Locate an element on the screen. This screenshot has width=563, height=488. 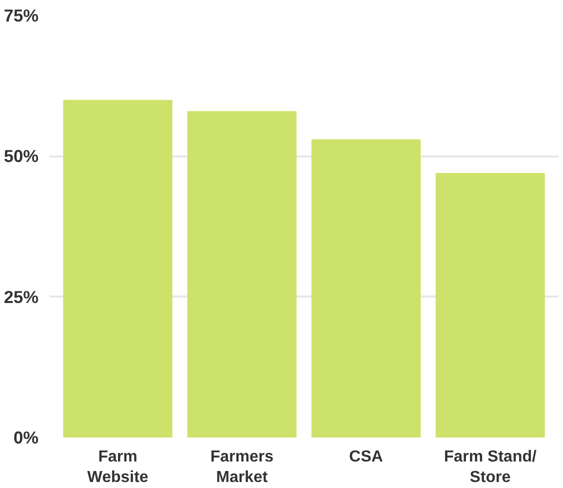
y-tick-label: 75% is located at coordinates (21, 16).